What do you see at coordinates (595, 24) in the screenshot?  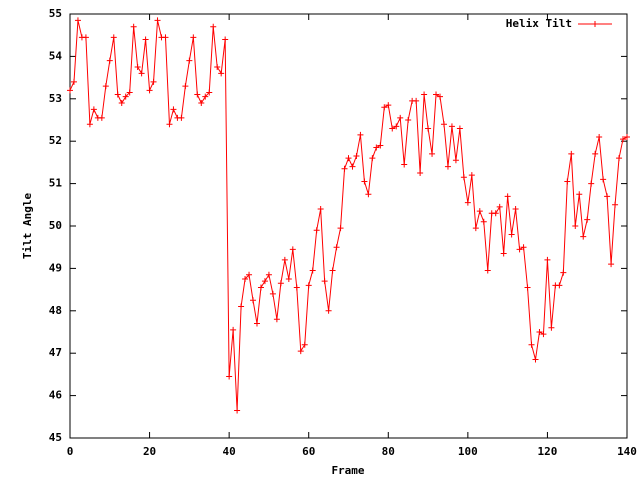 I see `legend-swatch` at bounding box center [595, 24].